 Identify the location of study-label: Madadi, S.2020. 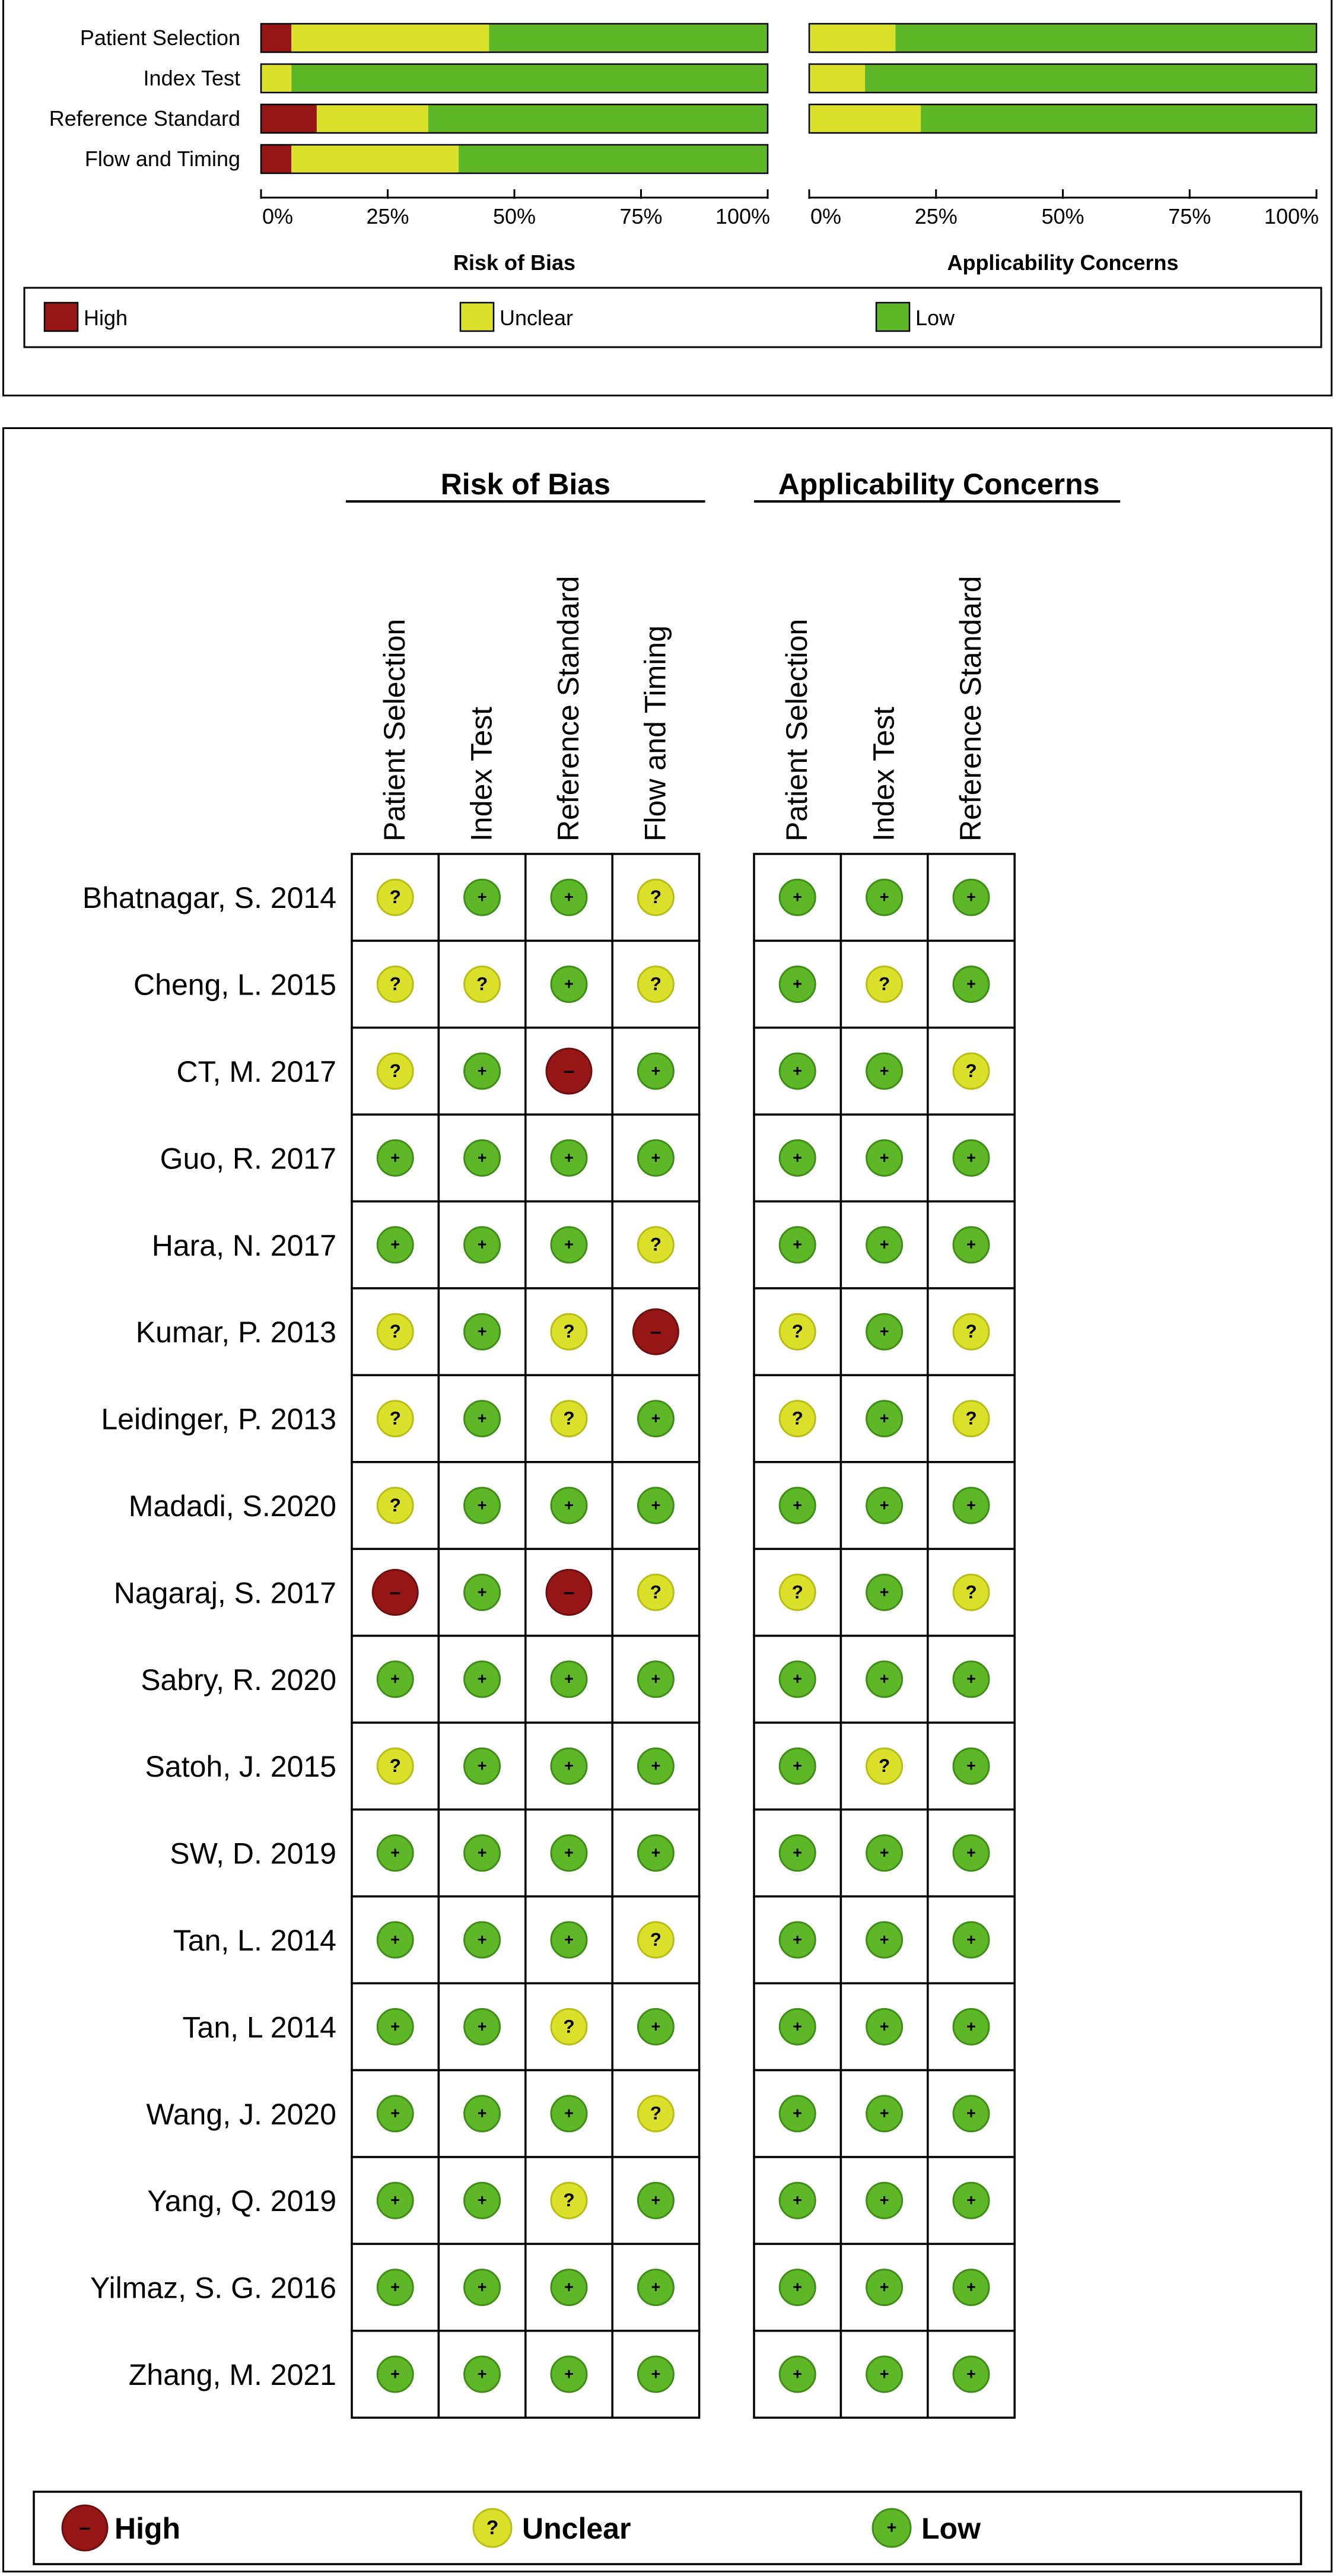
(232, 1506).